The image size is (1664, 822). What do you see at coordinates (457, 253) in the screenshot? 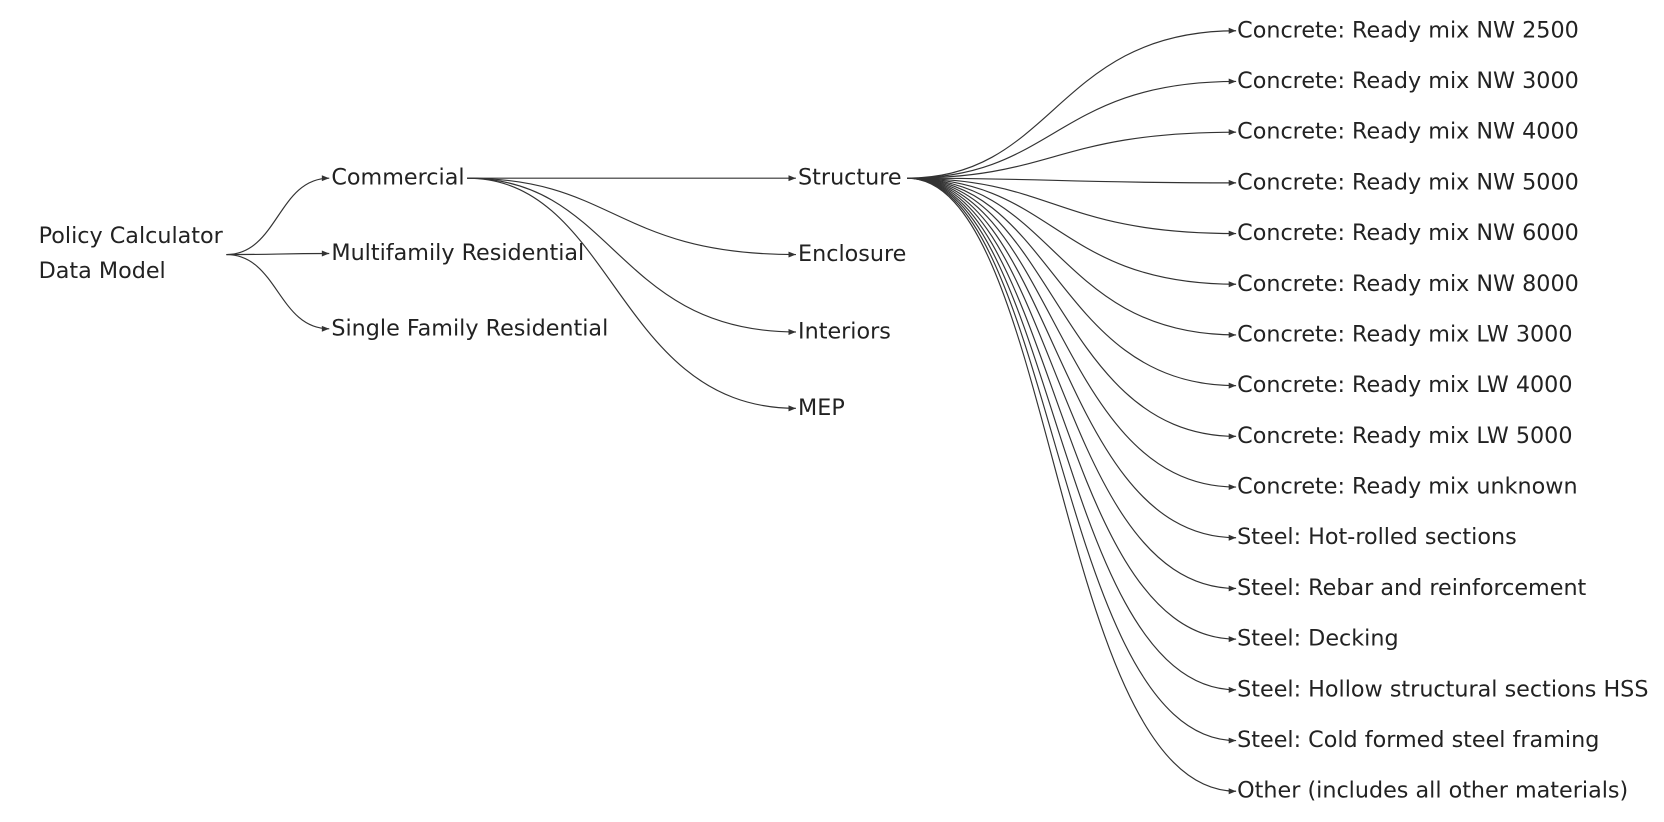
I see `building-type-label: Multifamily Residential` at bounding box center [457, 253].